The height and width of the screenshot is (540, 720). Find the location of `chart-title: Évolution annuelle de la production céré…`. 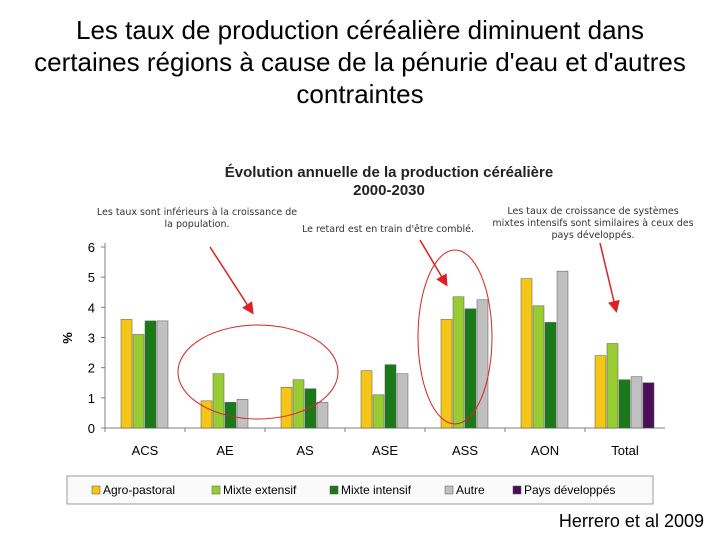

chart-title: Évolution annuelle de la production céré… is located at coordinates (389, 172).